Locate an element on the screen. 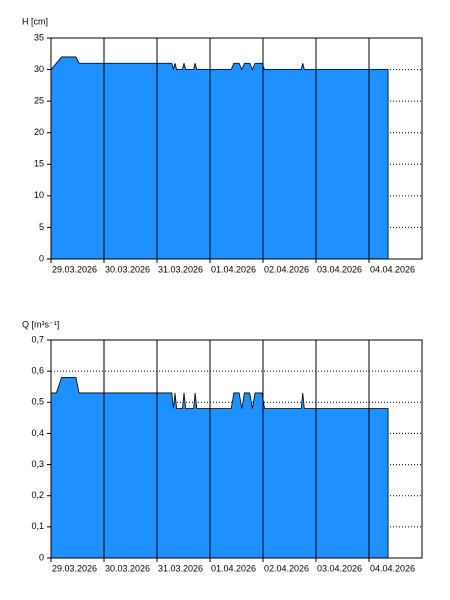 This screenshot has height=600, width=450. y-tick-label: 0,1 is located at coordinates (37, 526).